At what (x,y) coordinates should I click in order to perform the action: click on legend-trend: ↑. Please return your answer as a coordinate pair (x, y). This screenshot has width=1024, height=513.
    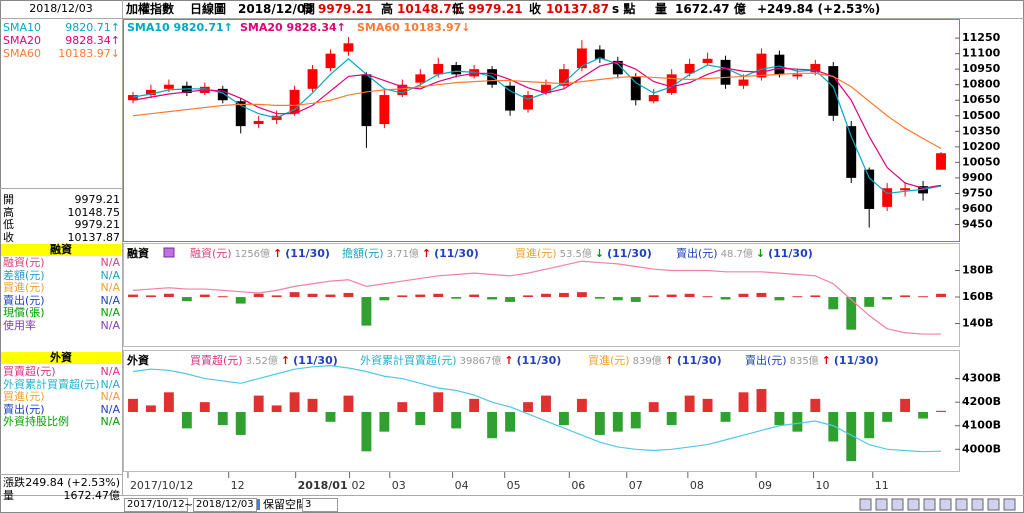
    Looking at the image, I should click on (669, 360).